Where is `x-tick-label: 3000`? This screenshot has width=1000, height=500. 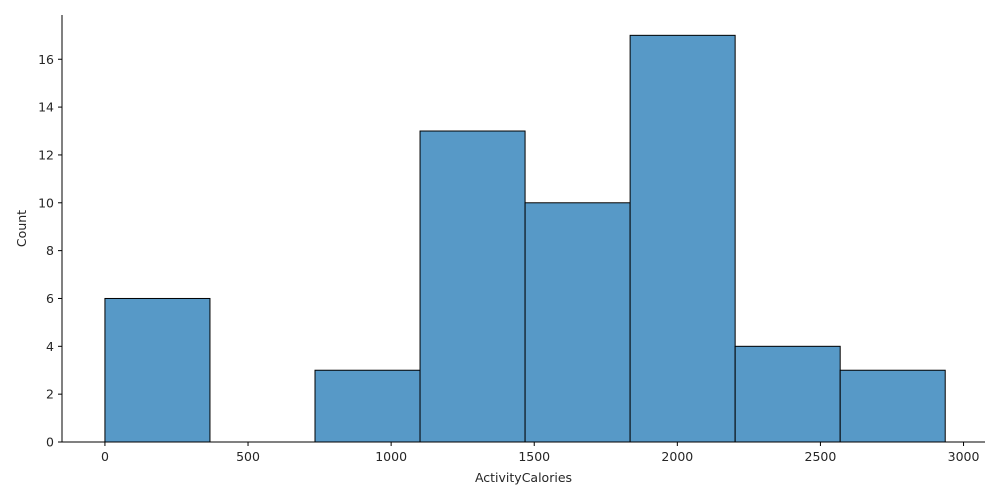 x-tick-label: 3000 is located at coordinates (964, 456).